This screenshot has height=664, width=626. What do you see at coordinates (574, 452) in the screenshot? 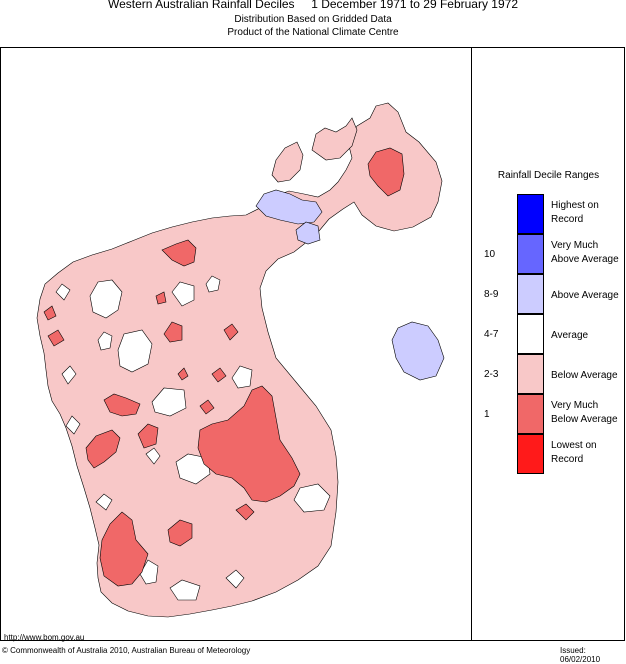
I see `legend-label-lowest-on-record: Lowest on Record` at bounding box center [574, 452].